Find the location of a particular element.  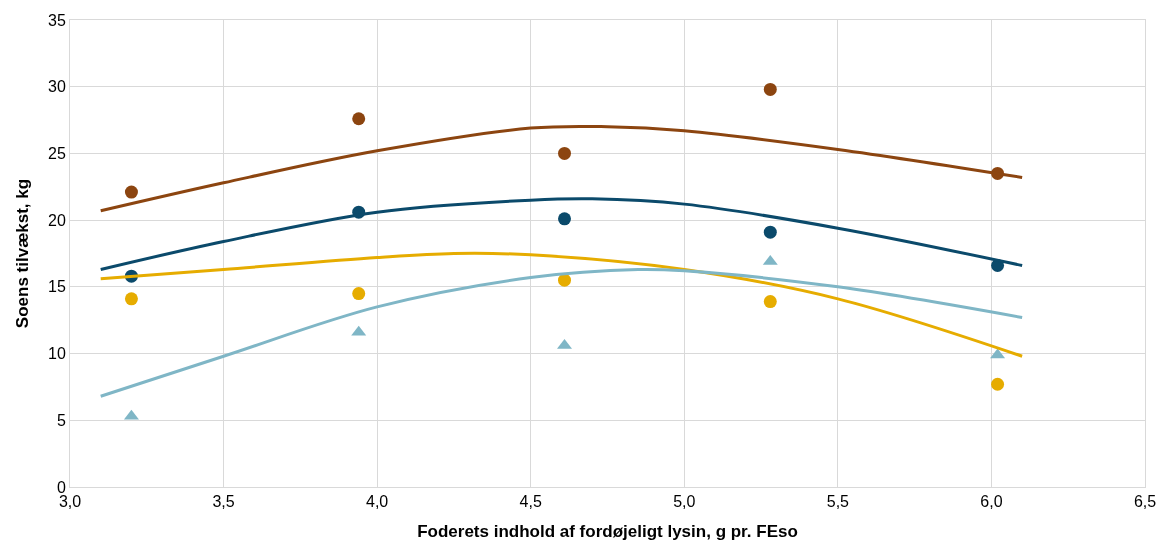

y-tick-label: 35 is located at coordinates (57, 20).